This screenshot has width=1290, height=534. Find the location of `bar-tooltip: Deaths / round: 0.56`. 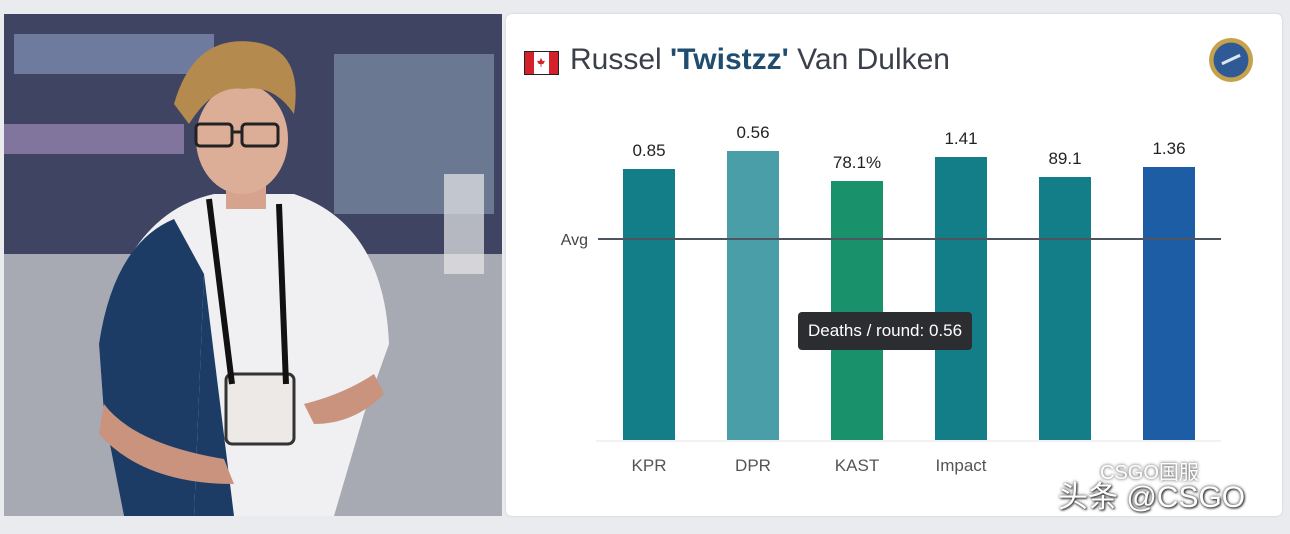

bar-tooltip: Deaths / round: 0.56 is located at coordinates (885, 331).